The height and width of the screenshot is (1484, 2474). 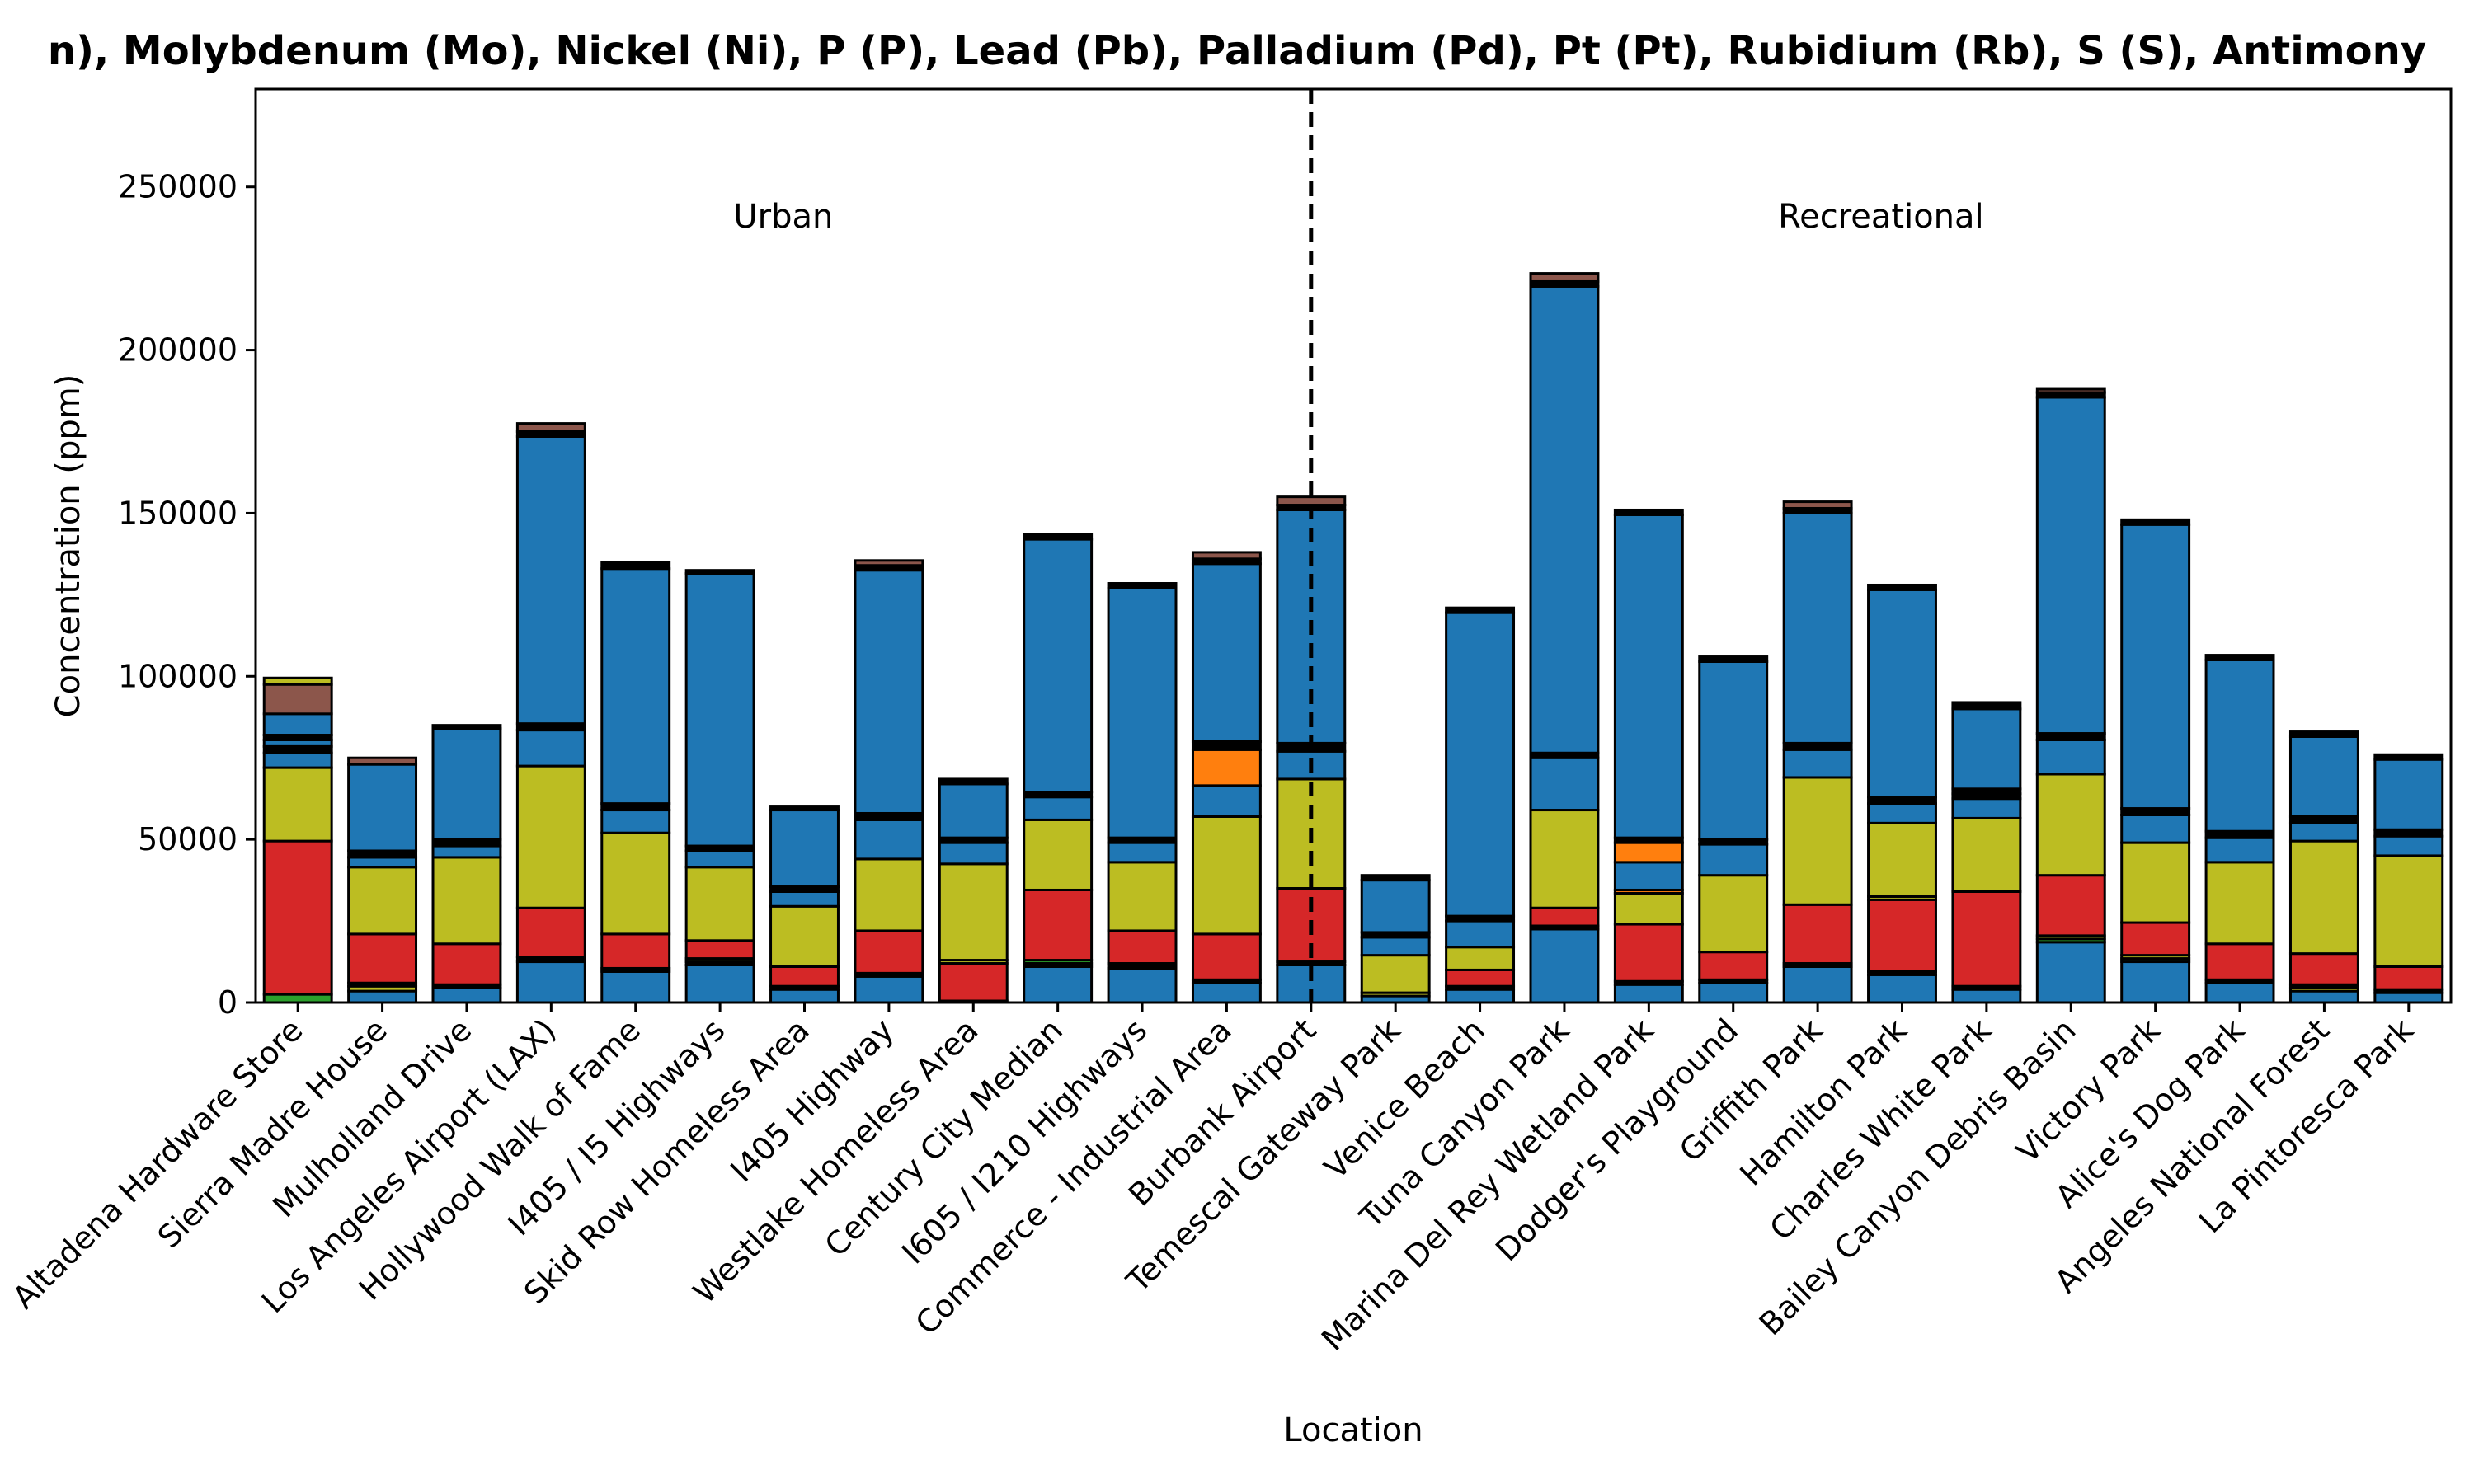 I want to click on region-label-urban: Urban, so click(x=783, y=217).